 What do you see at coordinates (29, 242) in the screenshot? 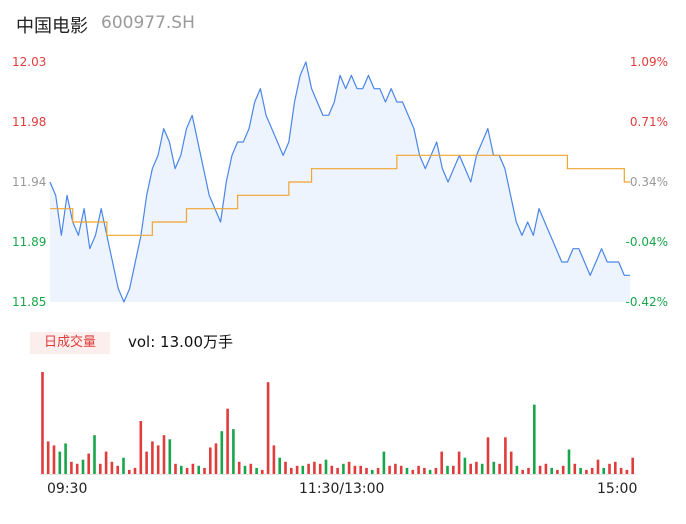
I see `price-tick-label: 11.89` at bounding box center [29, 242].